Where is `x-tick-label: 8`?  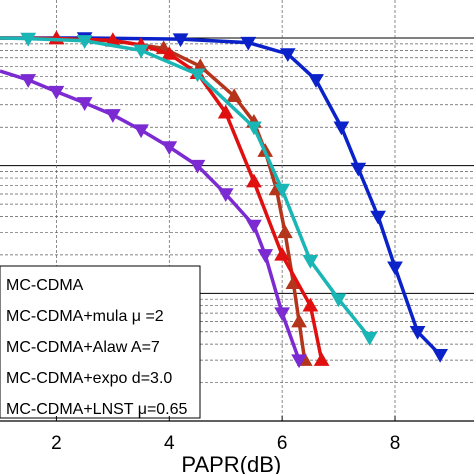
x-tick-label: 8 is located at coordinates (395, 443).